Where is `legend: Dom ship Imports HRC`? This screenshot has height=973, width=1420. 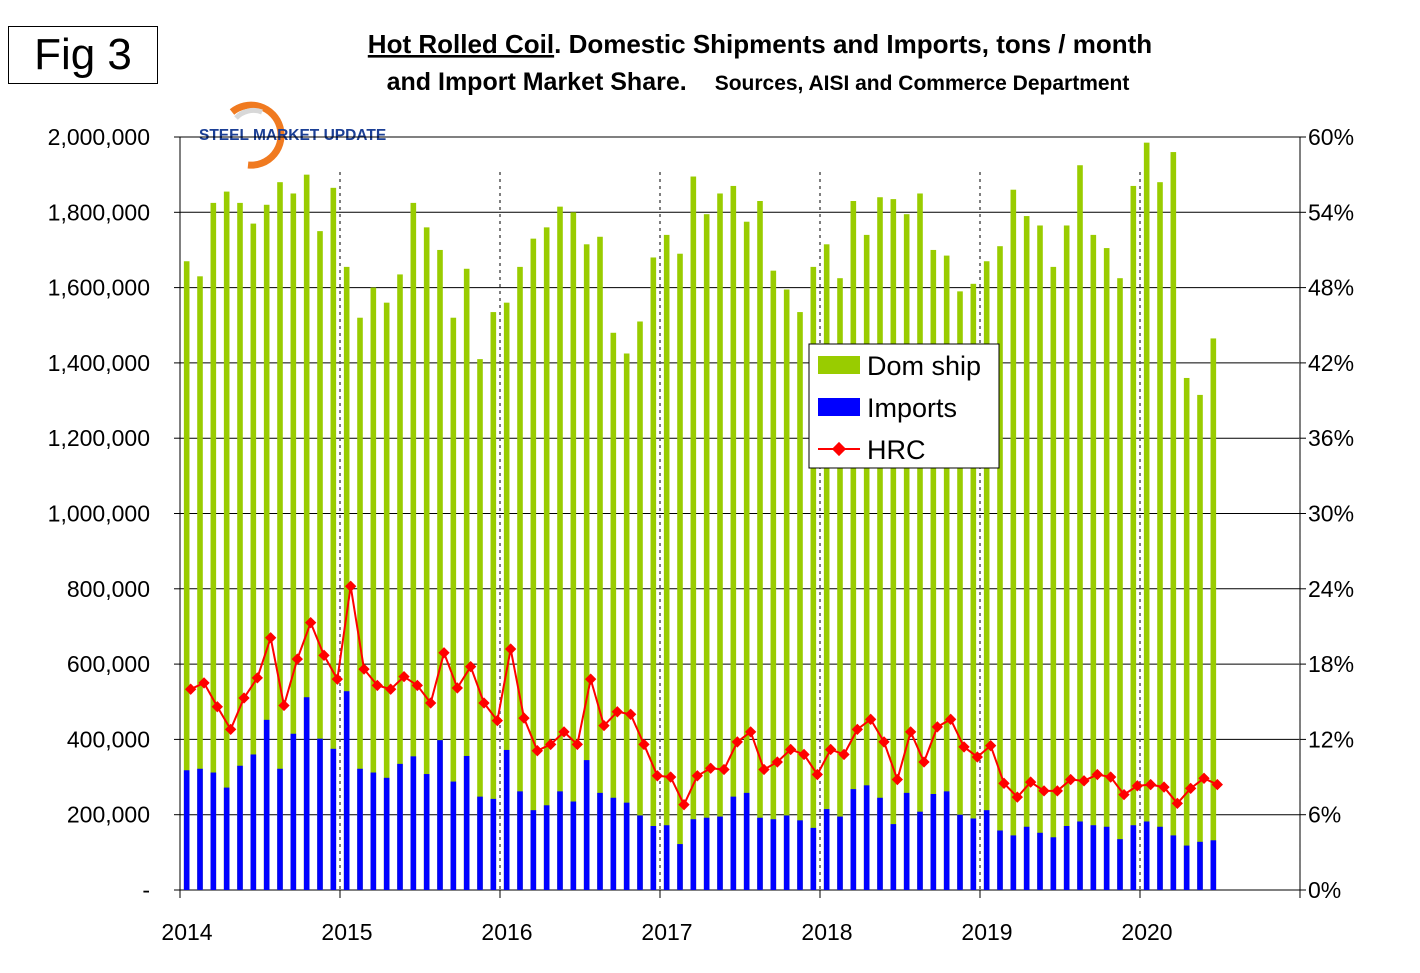
legend: Dom ship Imports HRC is located at coordinates (904, 406).